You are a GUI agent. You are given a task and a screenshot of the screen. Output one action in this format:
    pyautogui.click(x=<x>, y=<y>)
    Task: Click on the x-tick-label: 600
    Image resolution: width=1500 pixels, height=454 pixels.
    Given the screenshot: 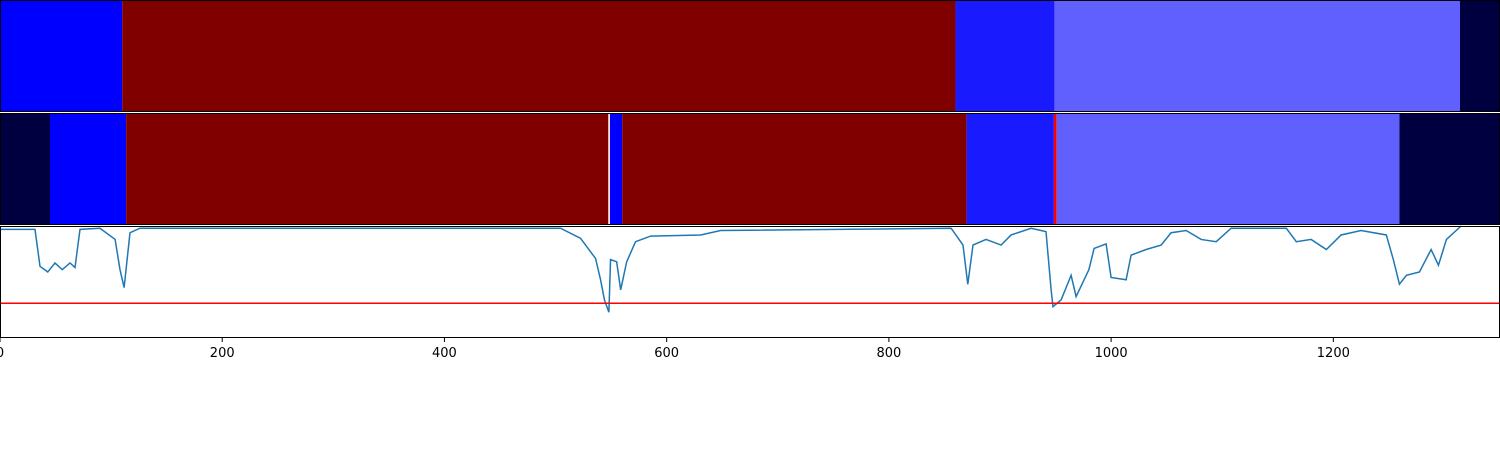 What is the action you would take?
    pyautogui.click(x=666, y=353)
    